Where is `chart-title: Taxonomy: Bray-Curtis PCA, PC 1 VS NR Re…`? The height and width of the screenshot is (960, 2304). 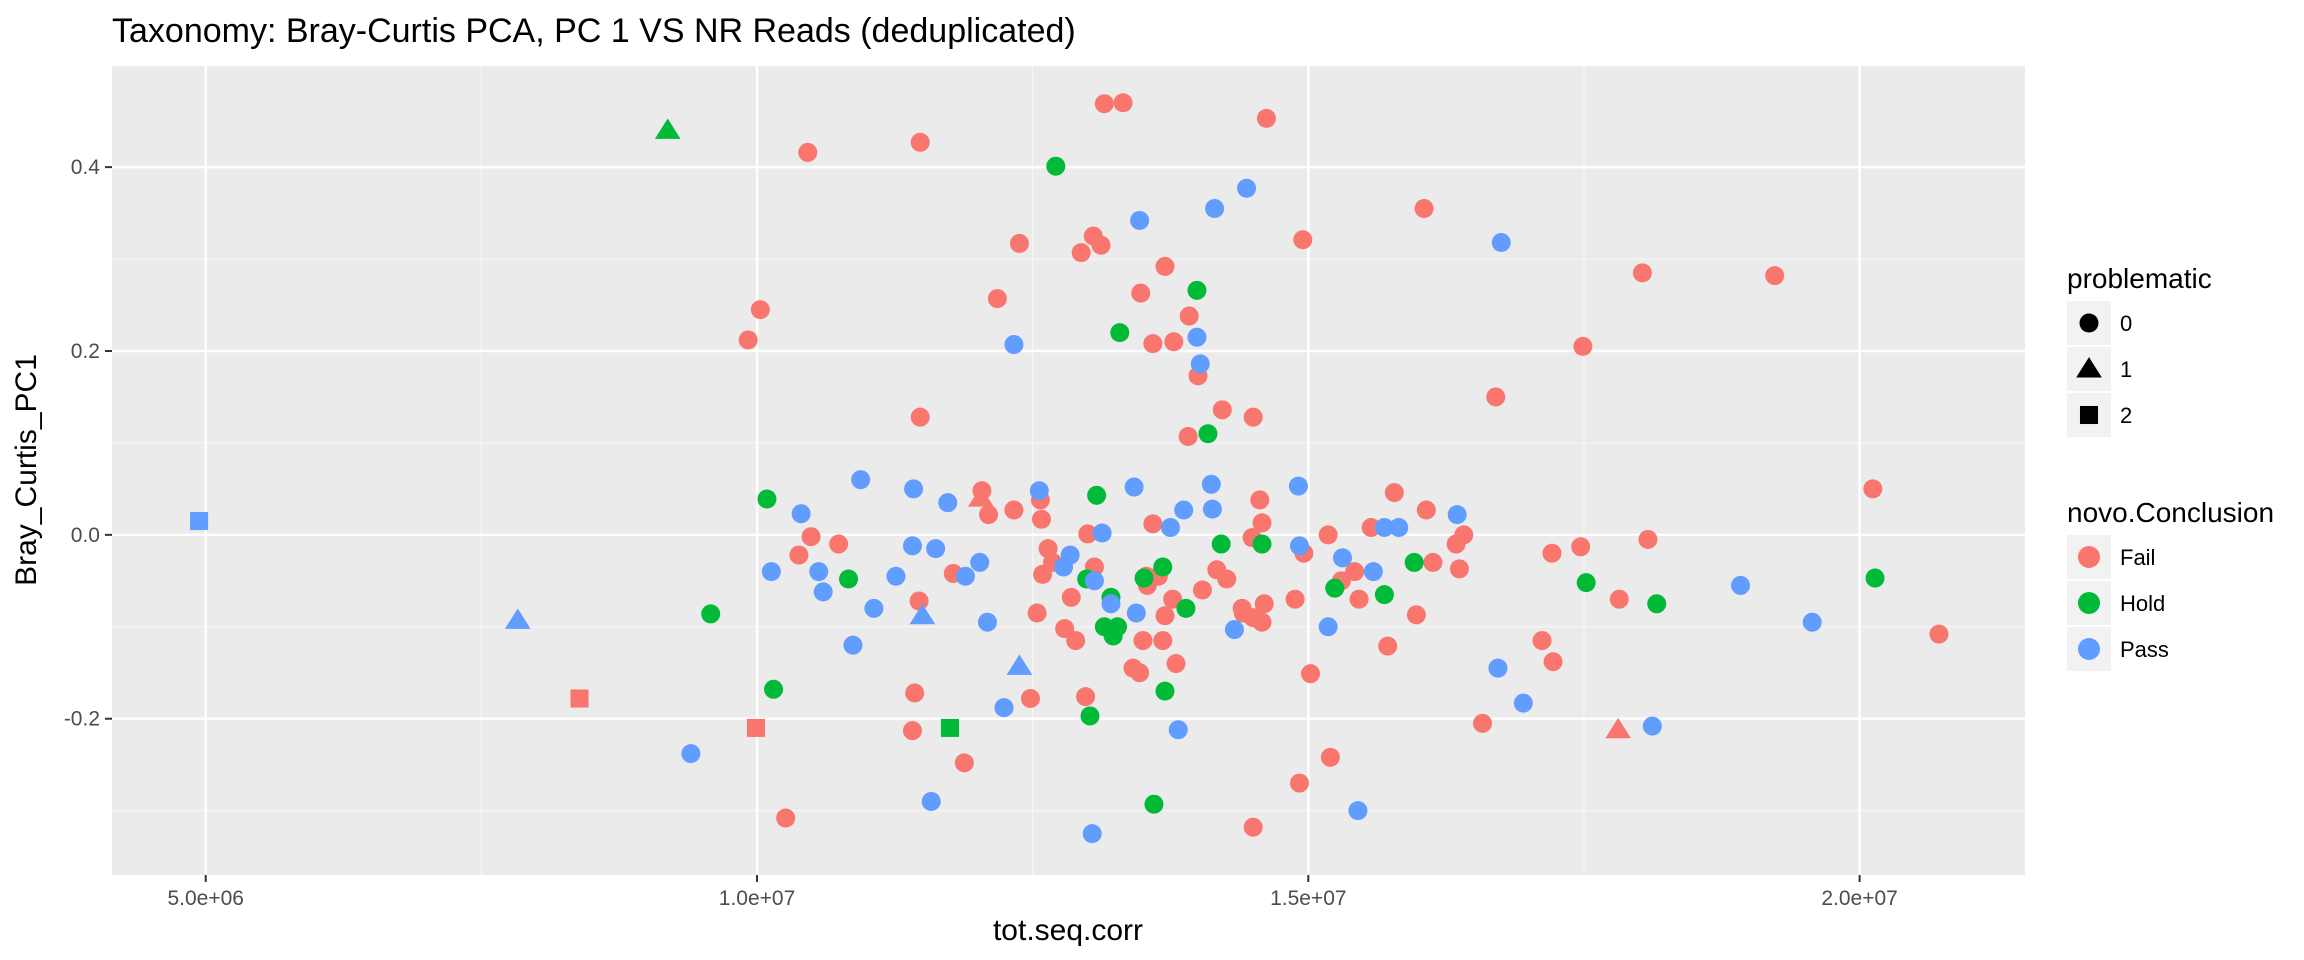
chart-title: Taxonomy: Bray-Curtis PCA, PC 1 VS NR Re… is located at coordinates (594, 31).